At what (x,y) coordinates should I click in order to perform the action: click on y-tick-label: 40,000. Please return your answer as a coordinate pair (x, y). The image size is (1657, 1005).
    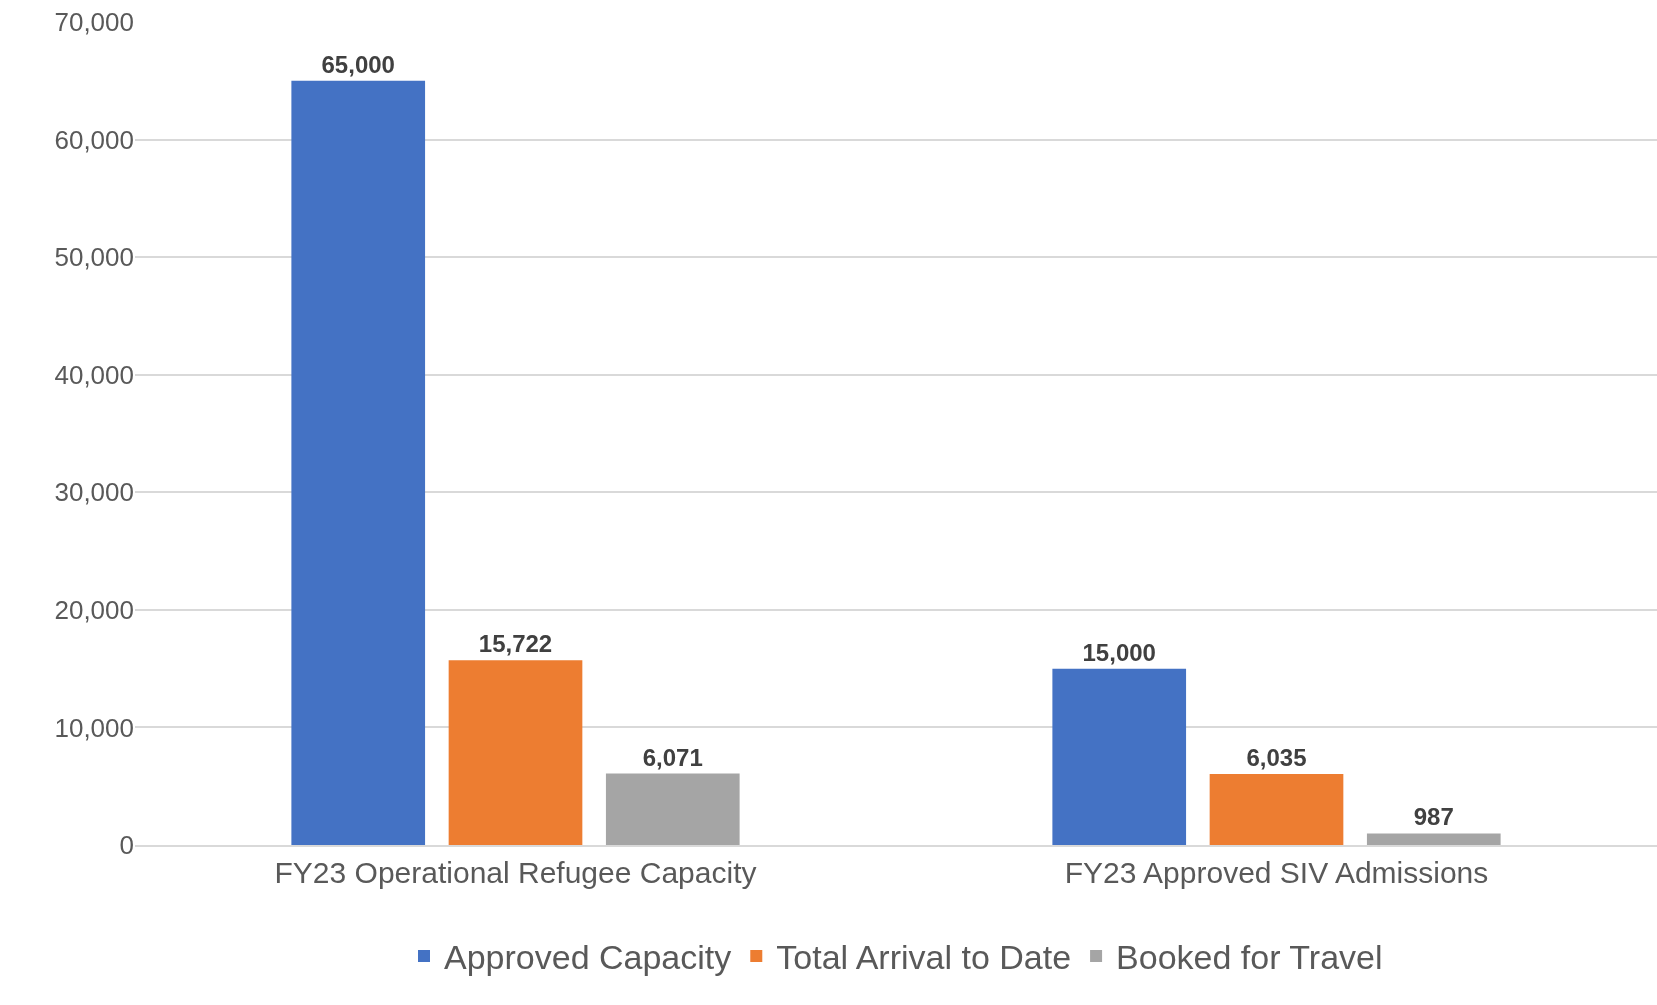
    Looking at the image, I should click on (94, 374).